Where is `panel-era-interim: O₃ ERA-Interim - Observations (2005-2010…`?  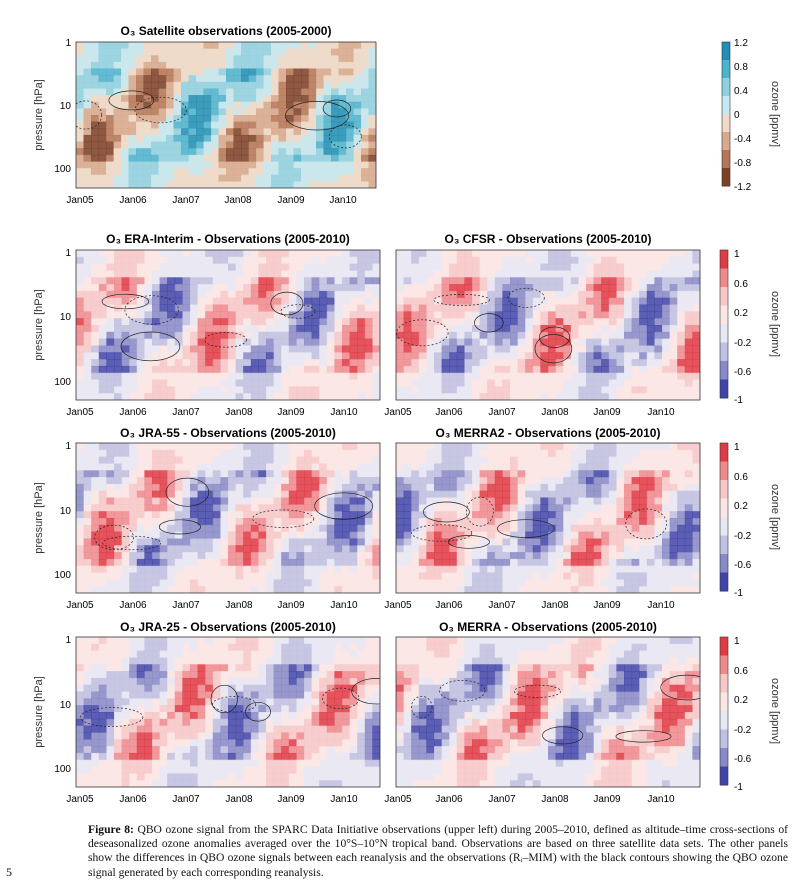 panel-era-interim: O₃ ERA-Interim - Observations (2005-2010… is located at coordinates (207, 325).